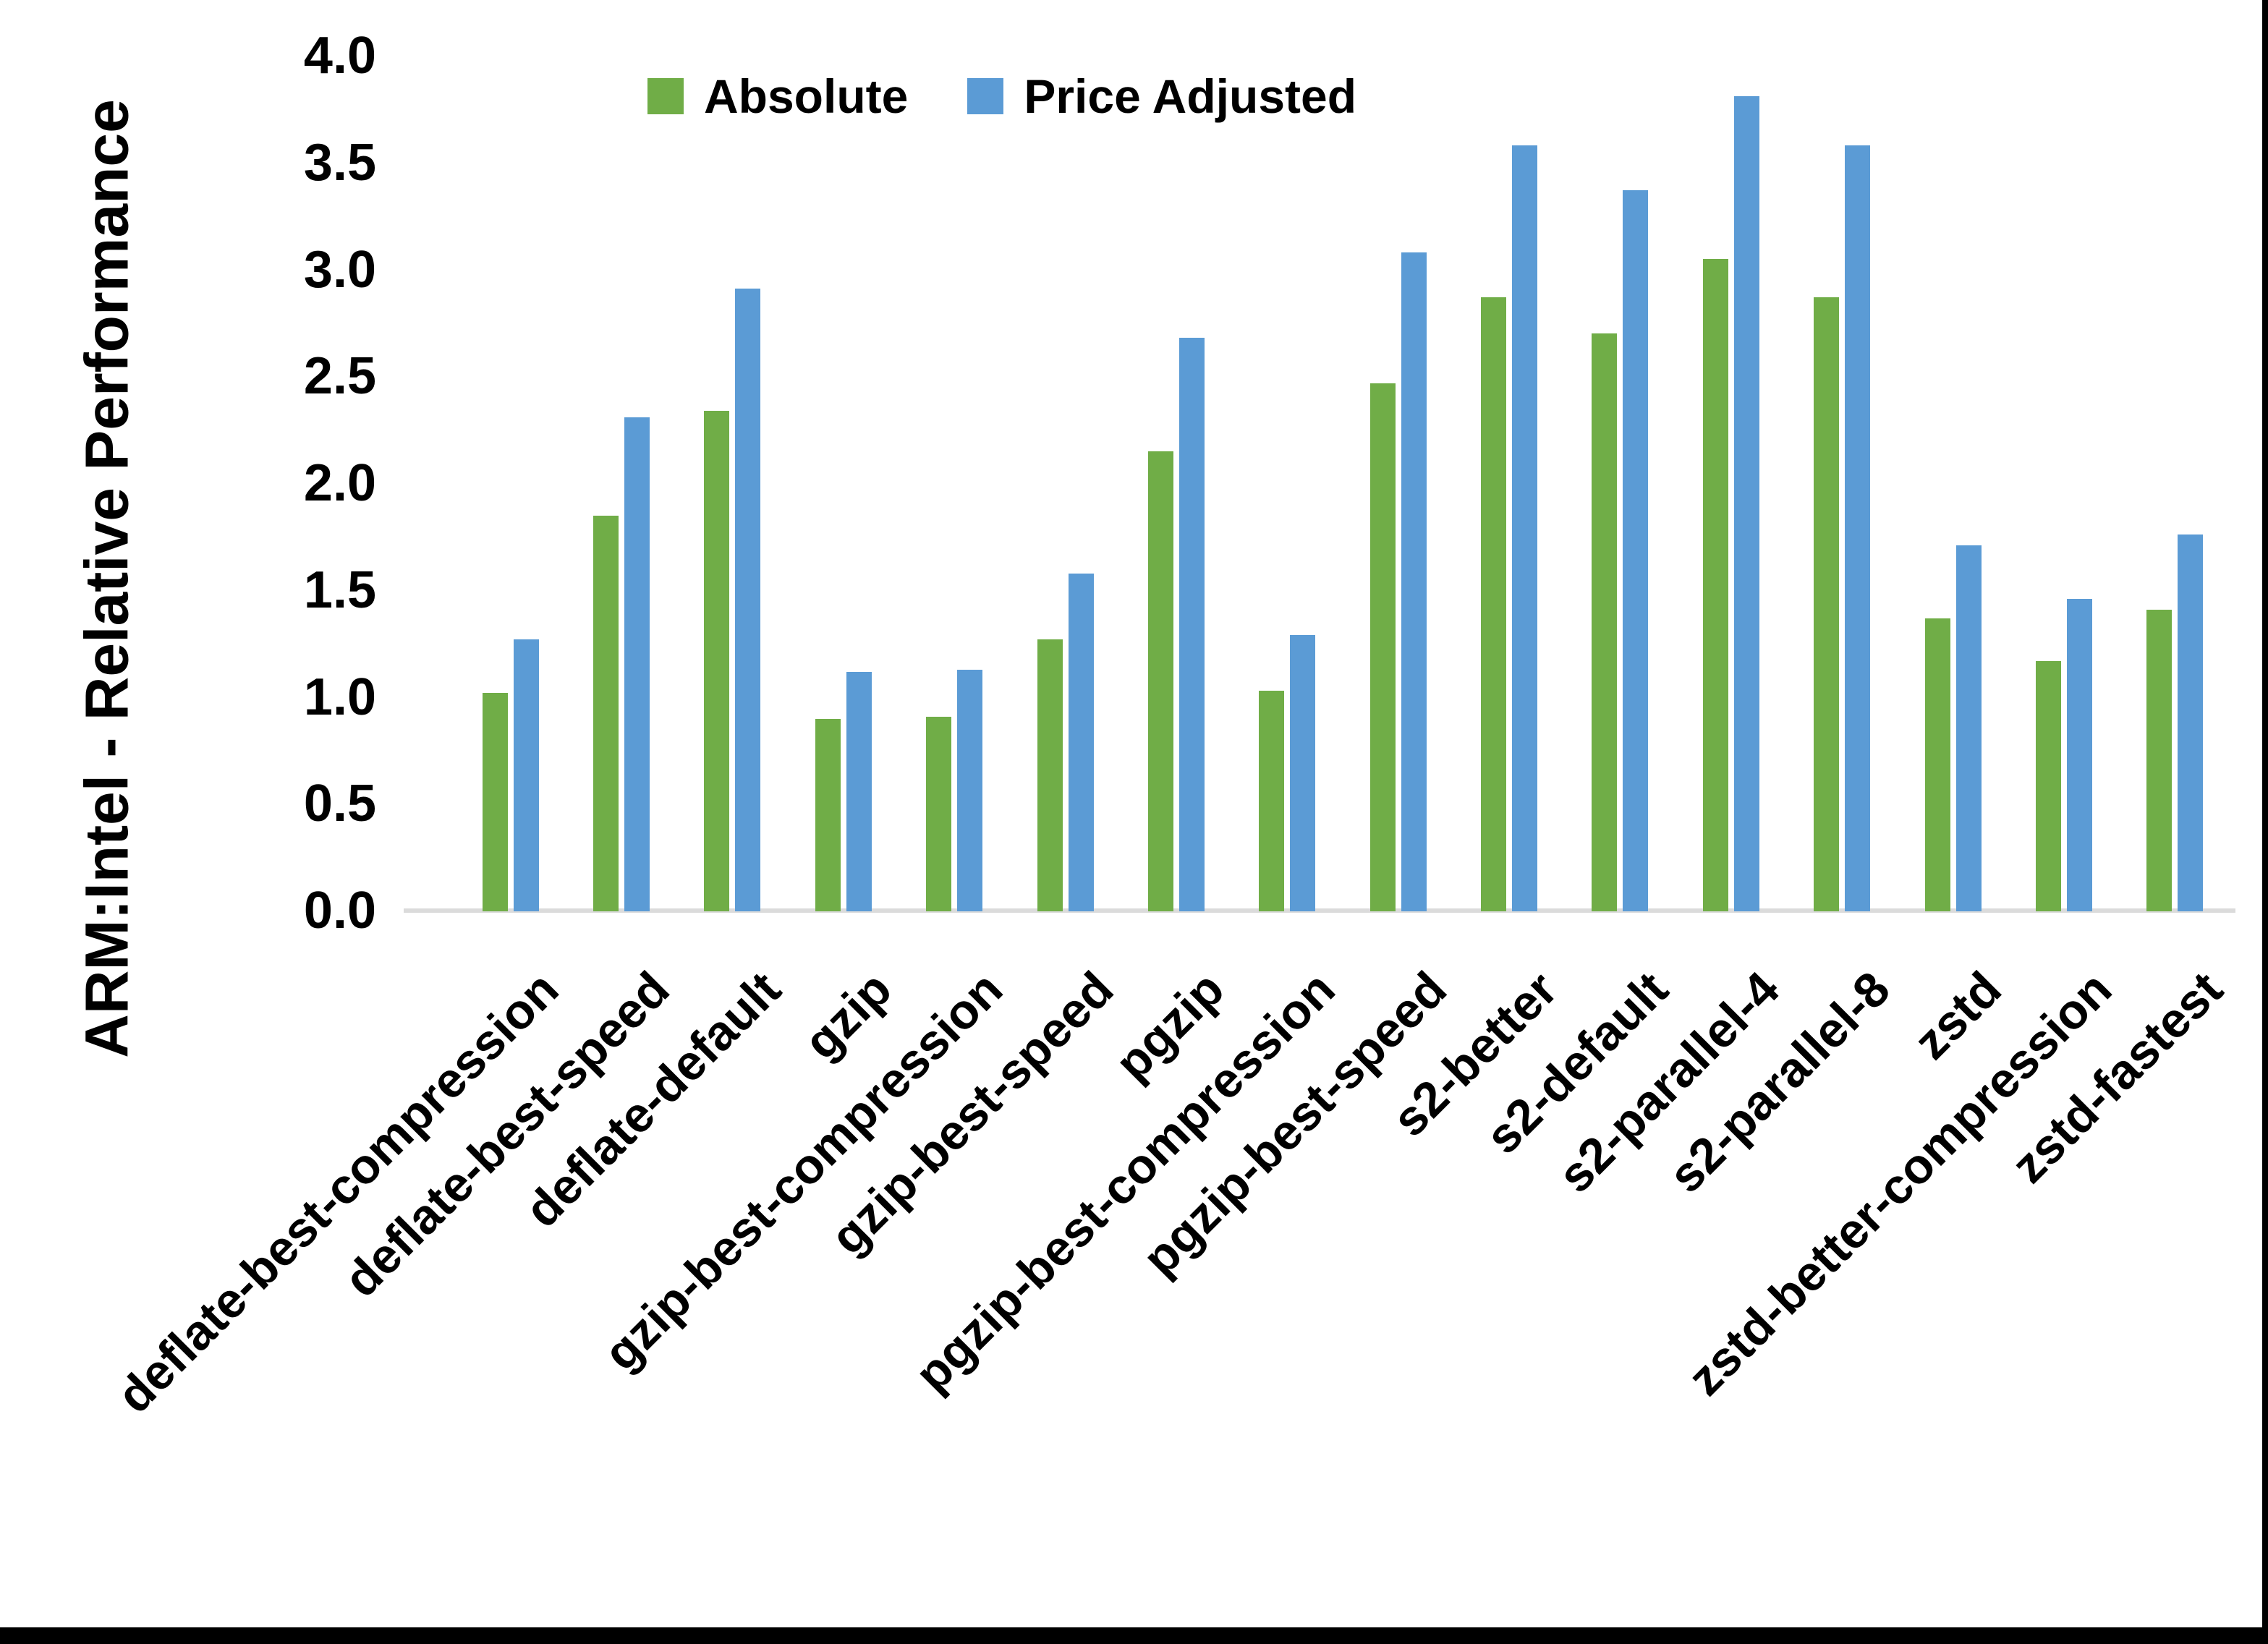  I want to click on x-category-label: gzip-best-speed, so click(972, 1113).